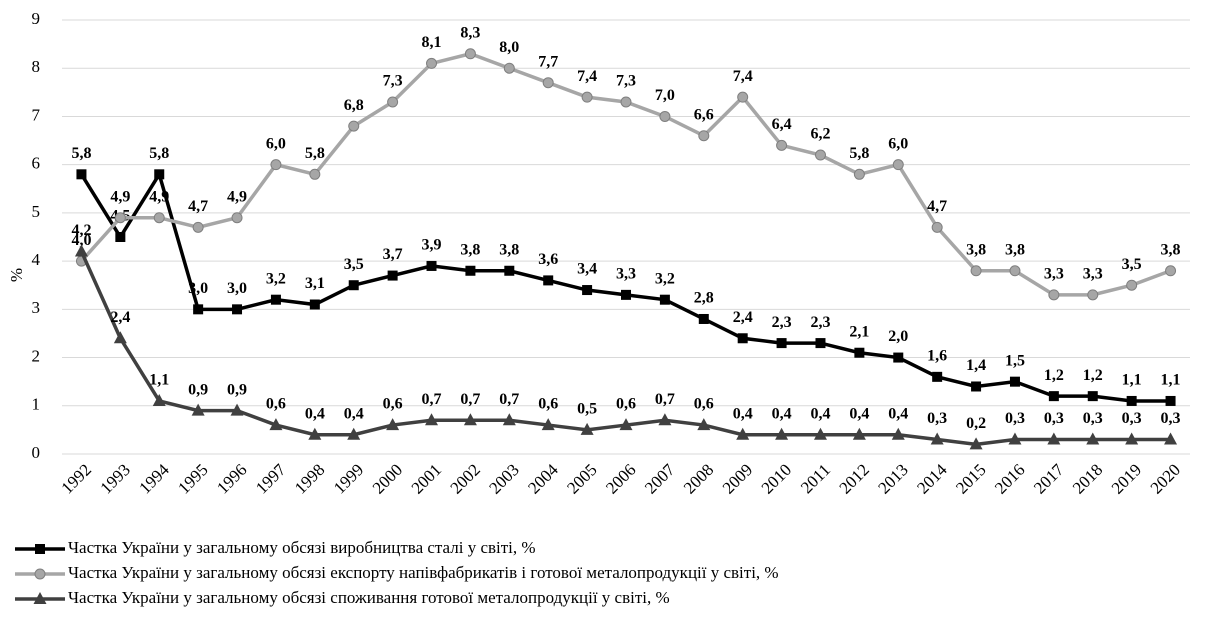 The image size is (1205, 617). What do you see at coordinates (192, 478) in the screenshot?
I see `x-tick-label: 1995` at bounding box center [192, 478].